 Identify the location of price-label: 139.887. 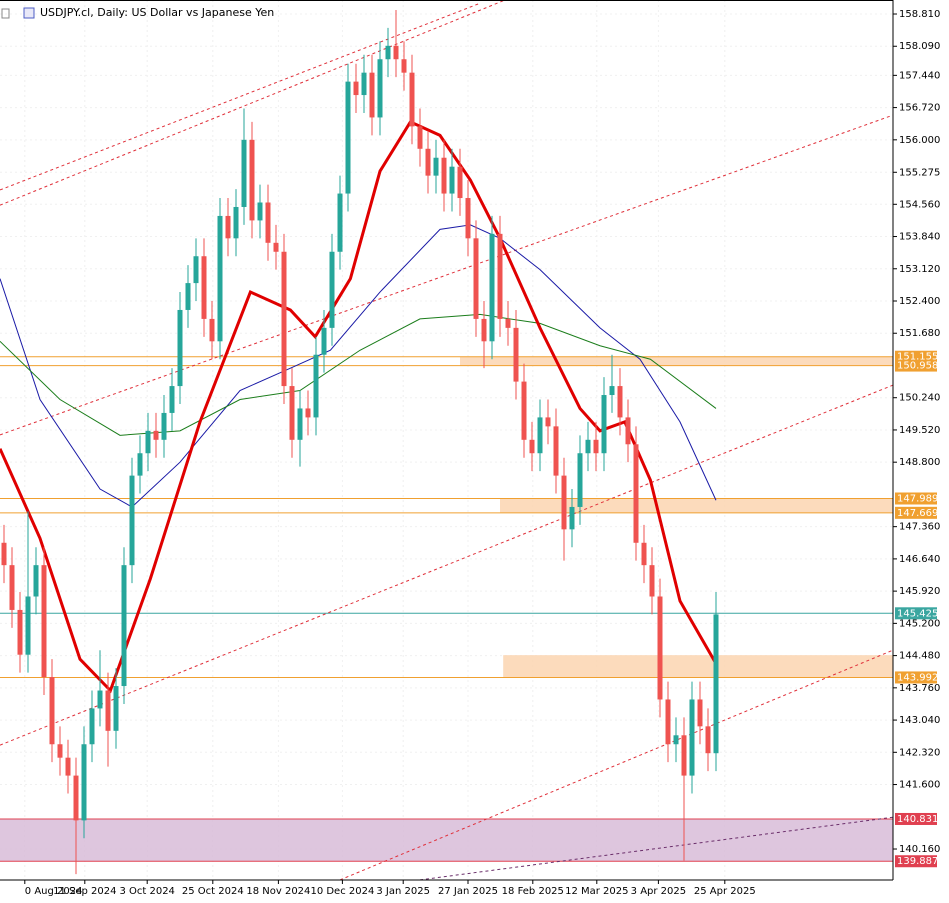
(917, 861).